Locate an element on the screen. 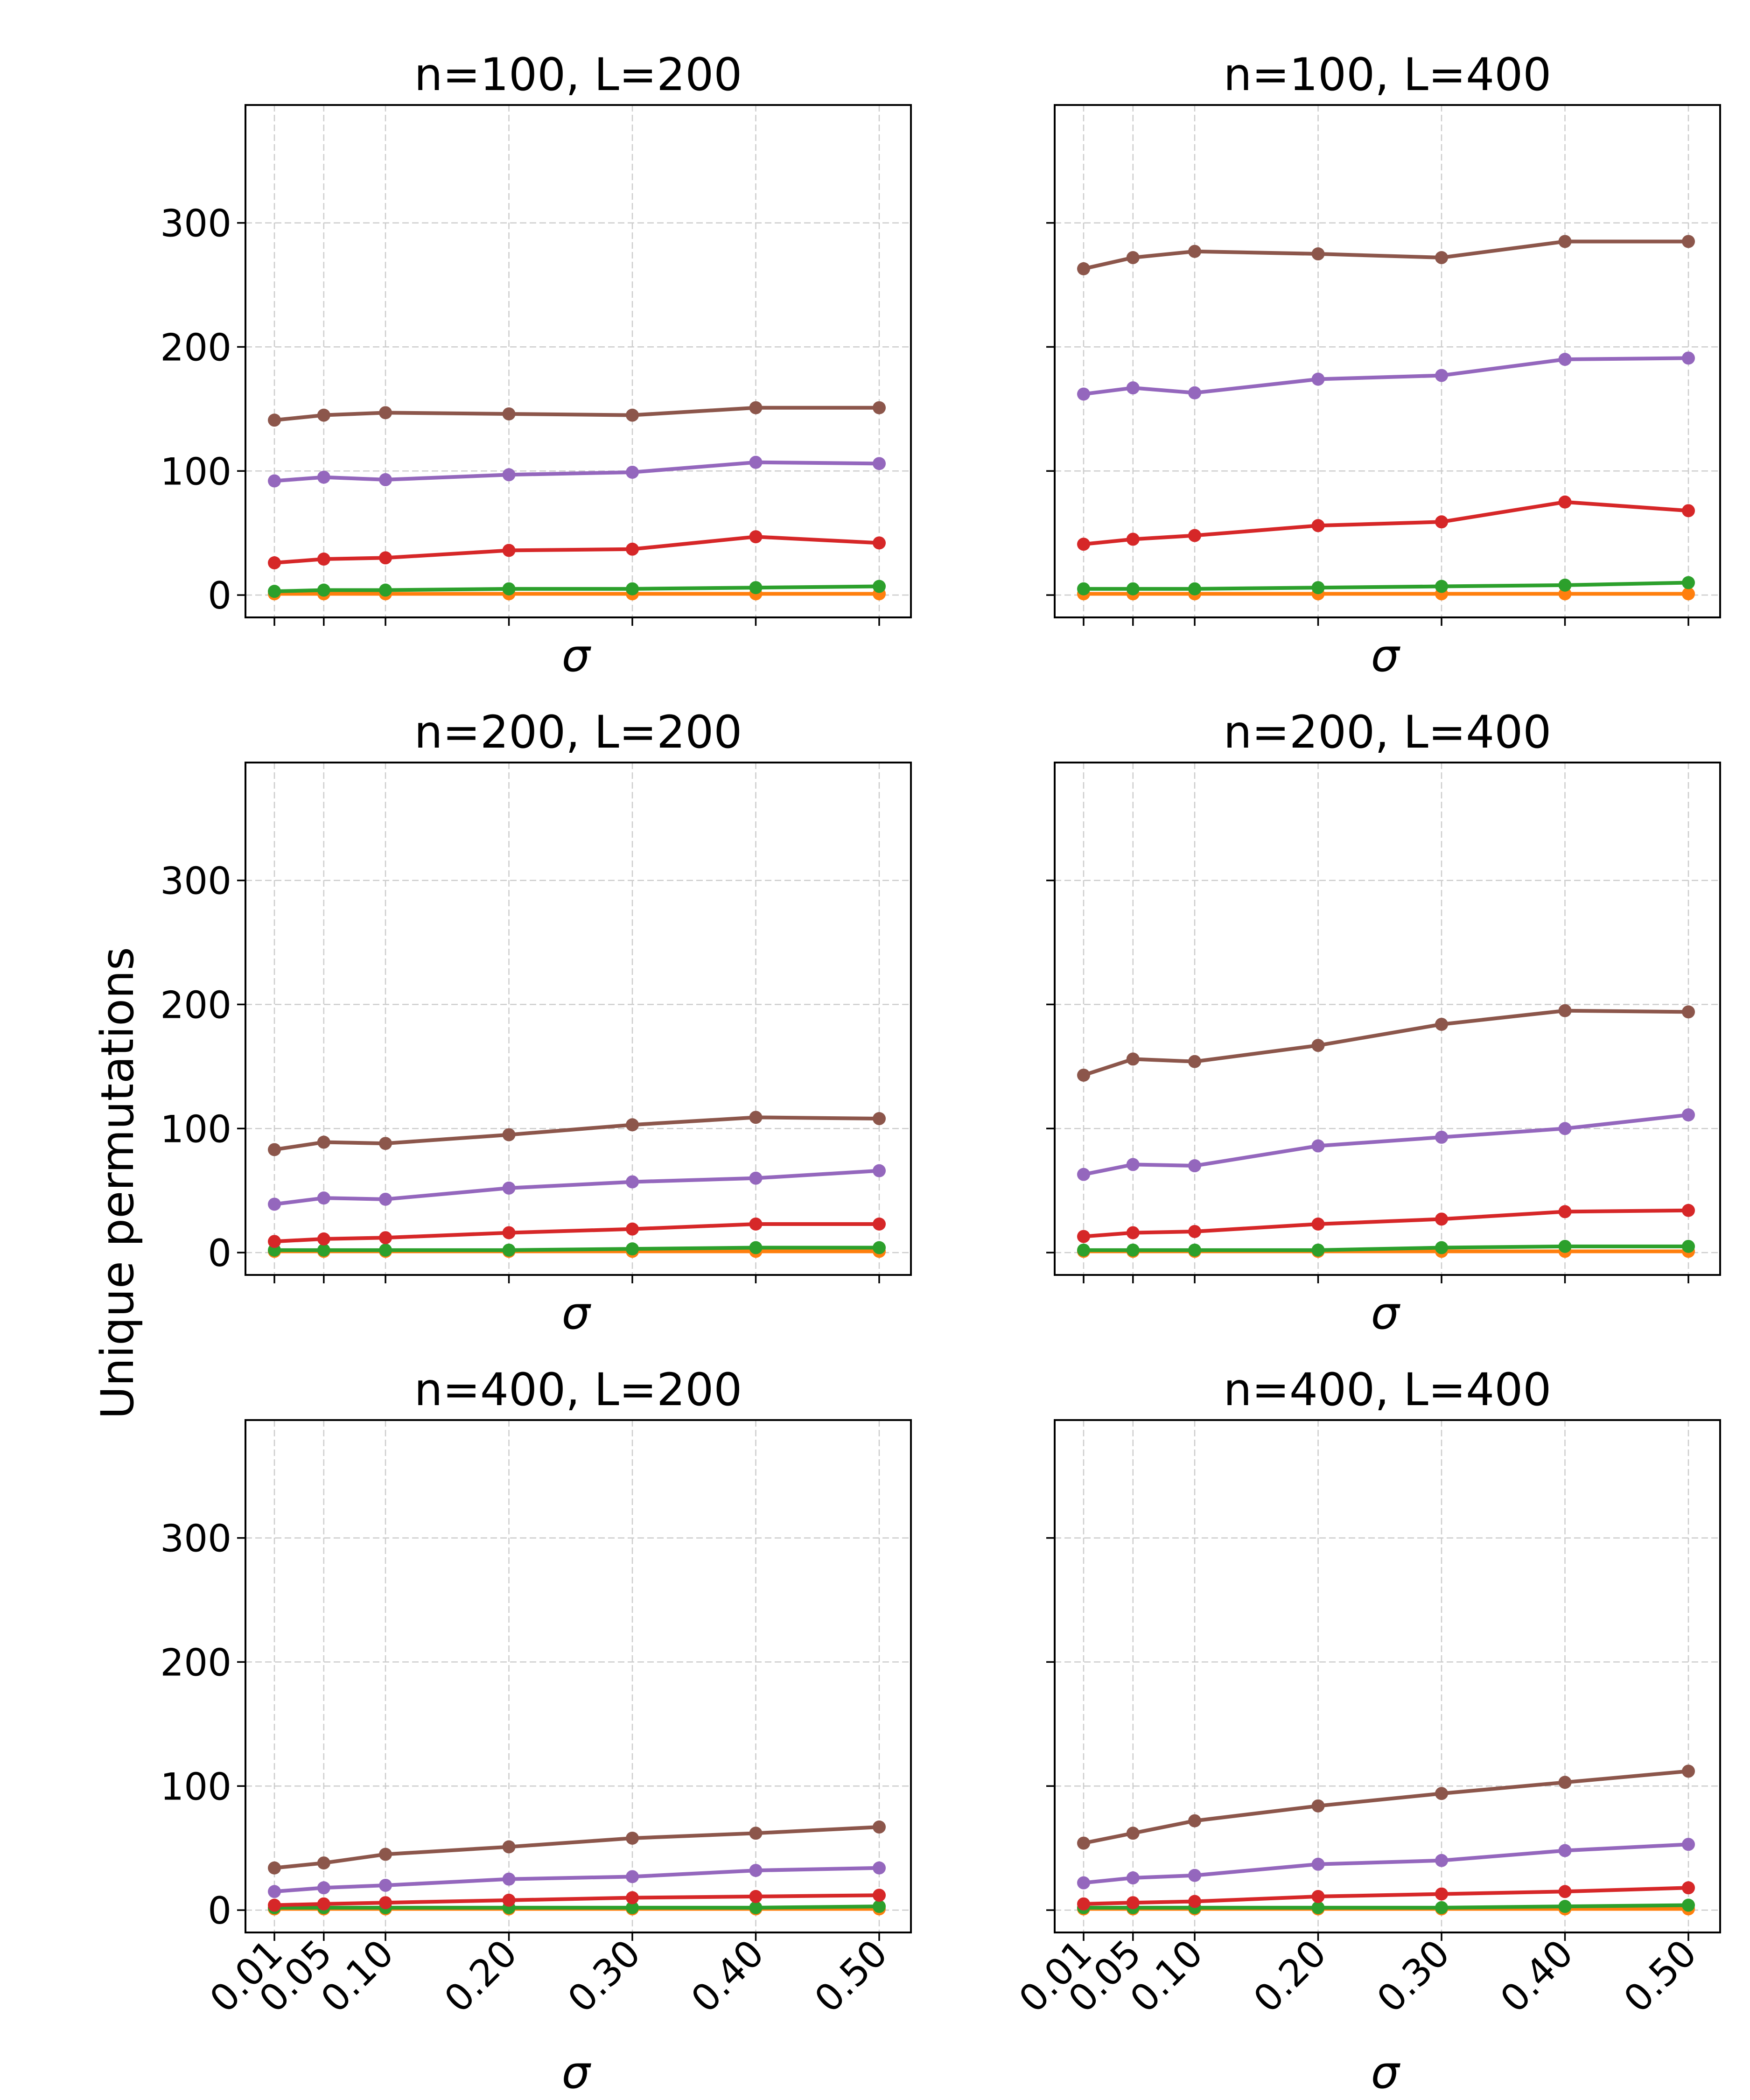 Image resolution: width=1750 pixels, height=2100 pixels. y-axis-label: Unique permutations is located at coordinates (117, 1183).